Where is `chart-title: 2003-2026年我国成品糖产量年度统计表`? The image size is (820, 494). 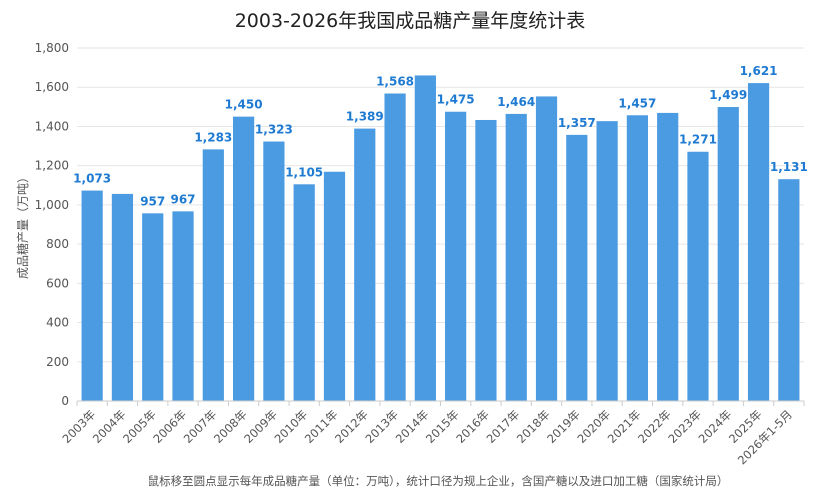 chart-title: 2003-2026年我国成品糖产量年度统计表 is located at coordinates (410, 21).